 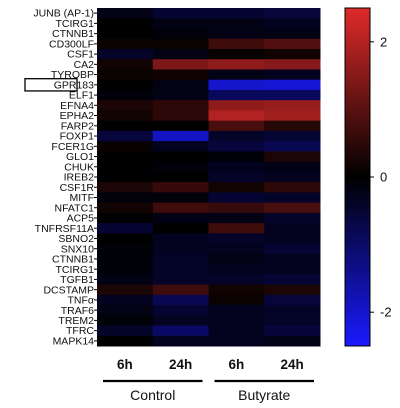 I want to click on group-label: Control, so click(x=152, y=395).